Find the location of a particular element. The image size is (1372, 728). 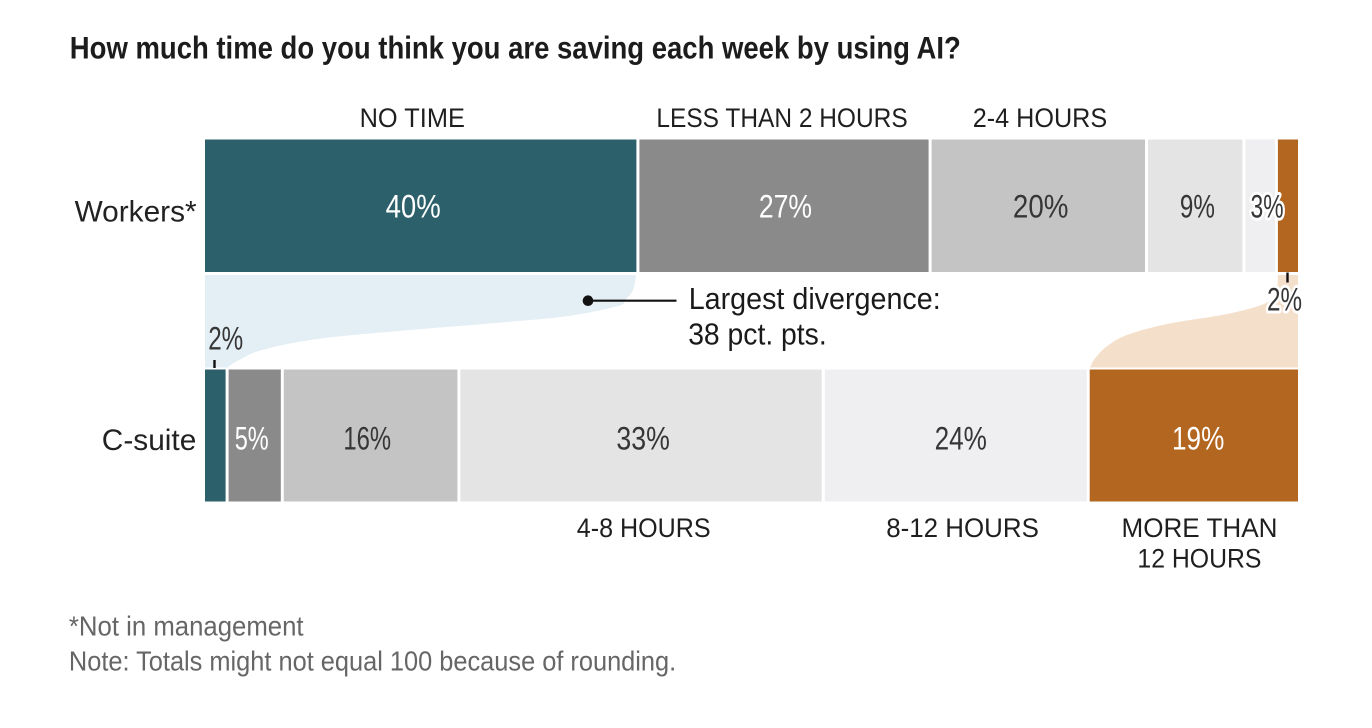

svg-text: 12 HOURS is located at coordinates (1199, 559).